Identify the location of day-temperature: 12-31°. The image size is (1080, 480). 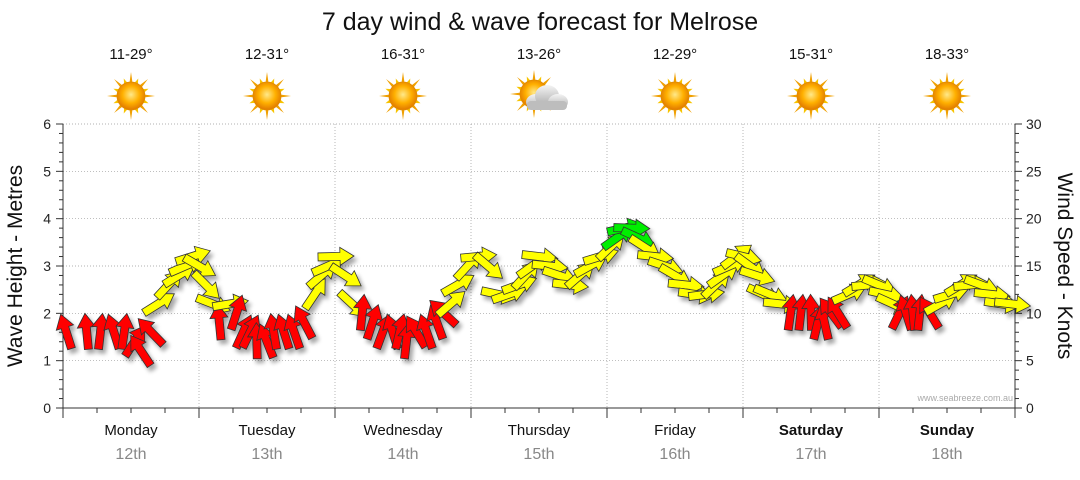
(267, 54).